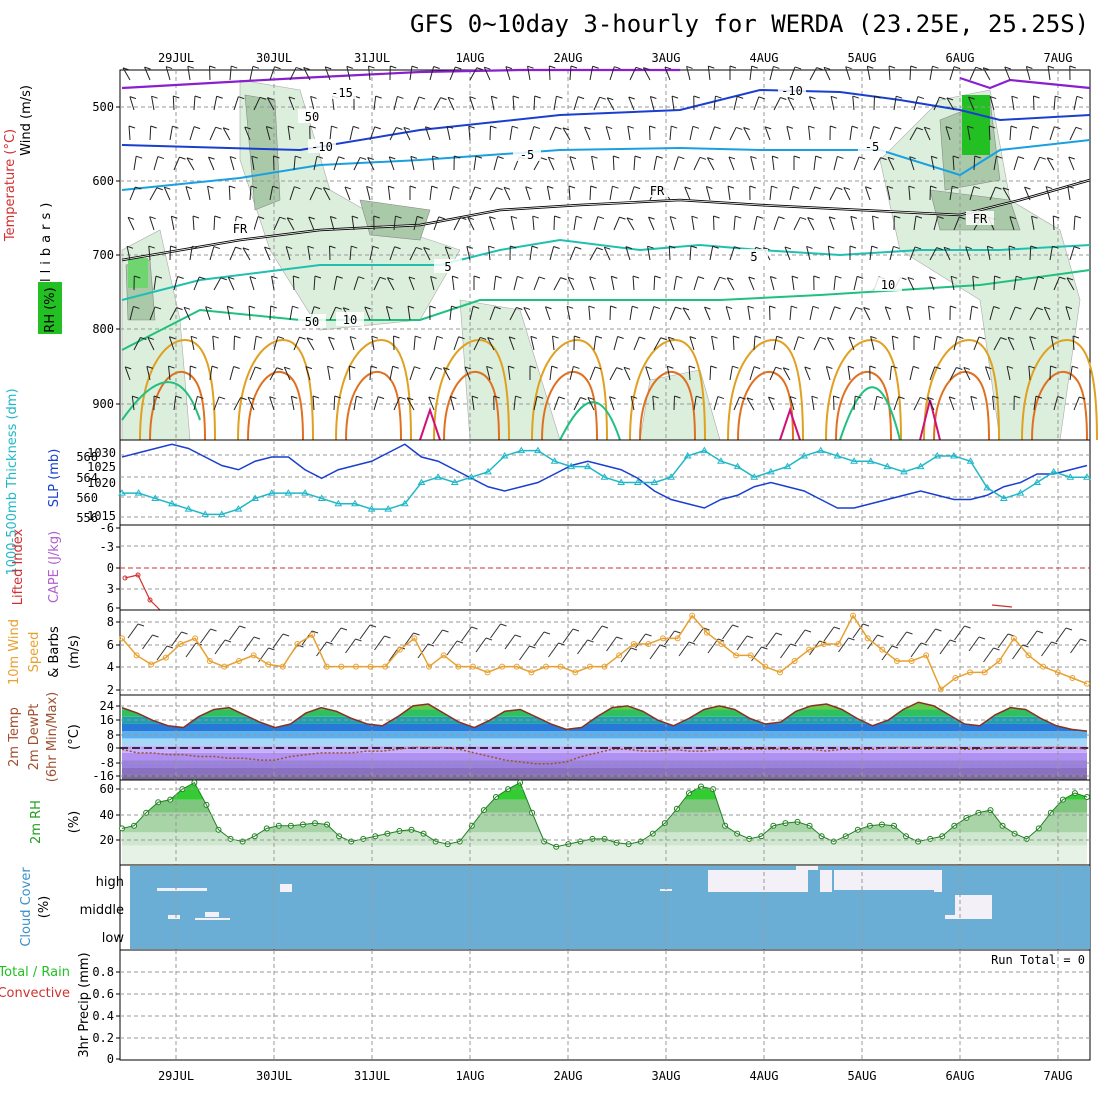 The height and width of the screenshot is (1100, 1100). Describe the element at coordinates (87, 457) in the screenshot. I see `thickness-tick: 568` at that location.